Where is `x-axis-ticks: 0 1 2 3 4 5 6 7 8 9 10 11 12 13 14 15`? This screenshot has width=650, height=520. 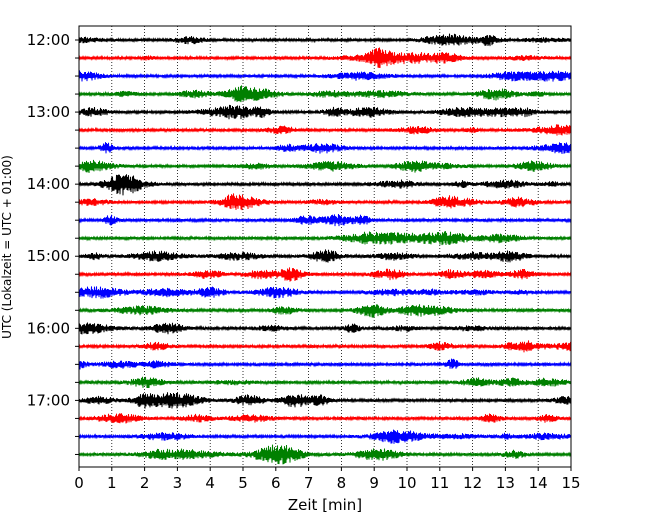 x-axis-ticks: 0 1 2 3 4 5 6 7 8 9 10 11 12 13 14 15 is located at coordinates (327, 479).